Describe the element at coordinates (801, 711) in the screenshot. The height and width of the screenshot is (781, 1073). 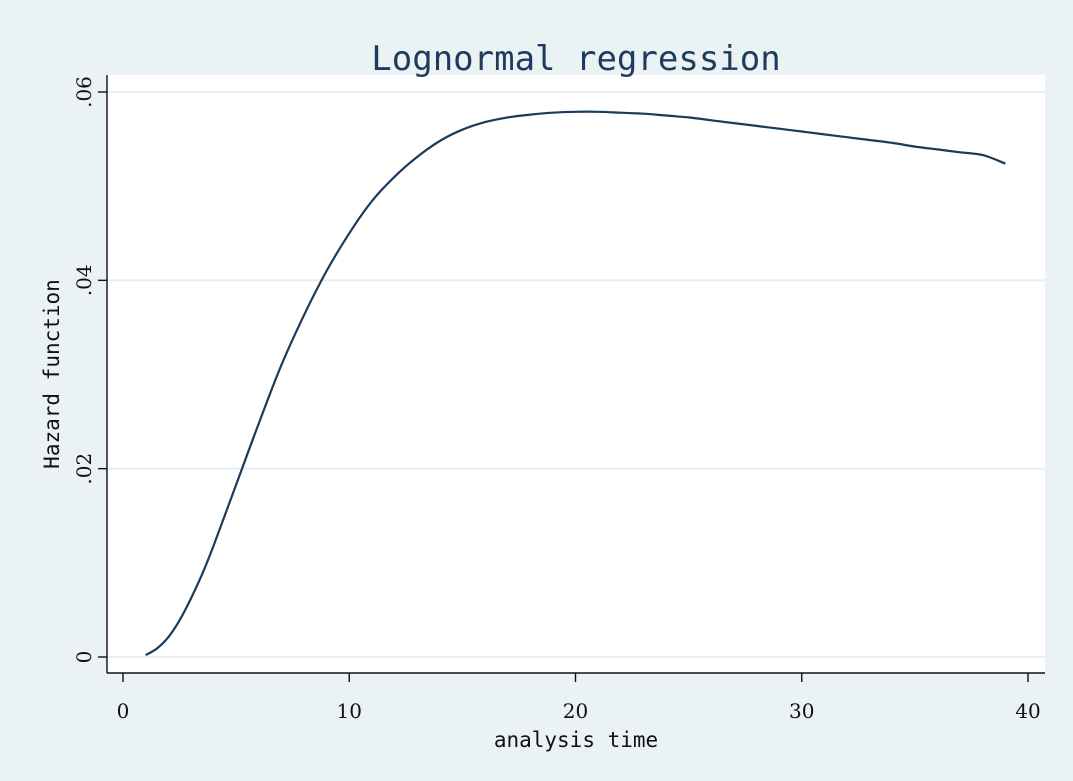
I see `x-tick-label-3: 30` at that location.